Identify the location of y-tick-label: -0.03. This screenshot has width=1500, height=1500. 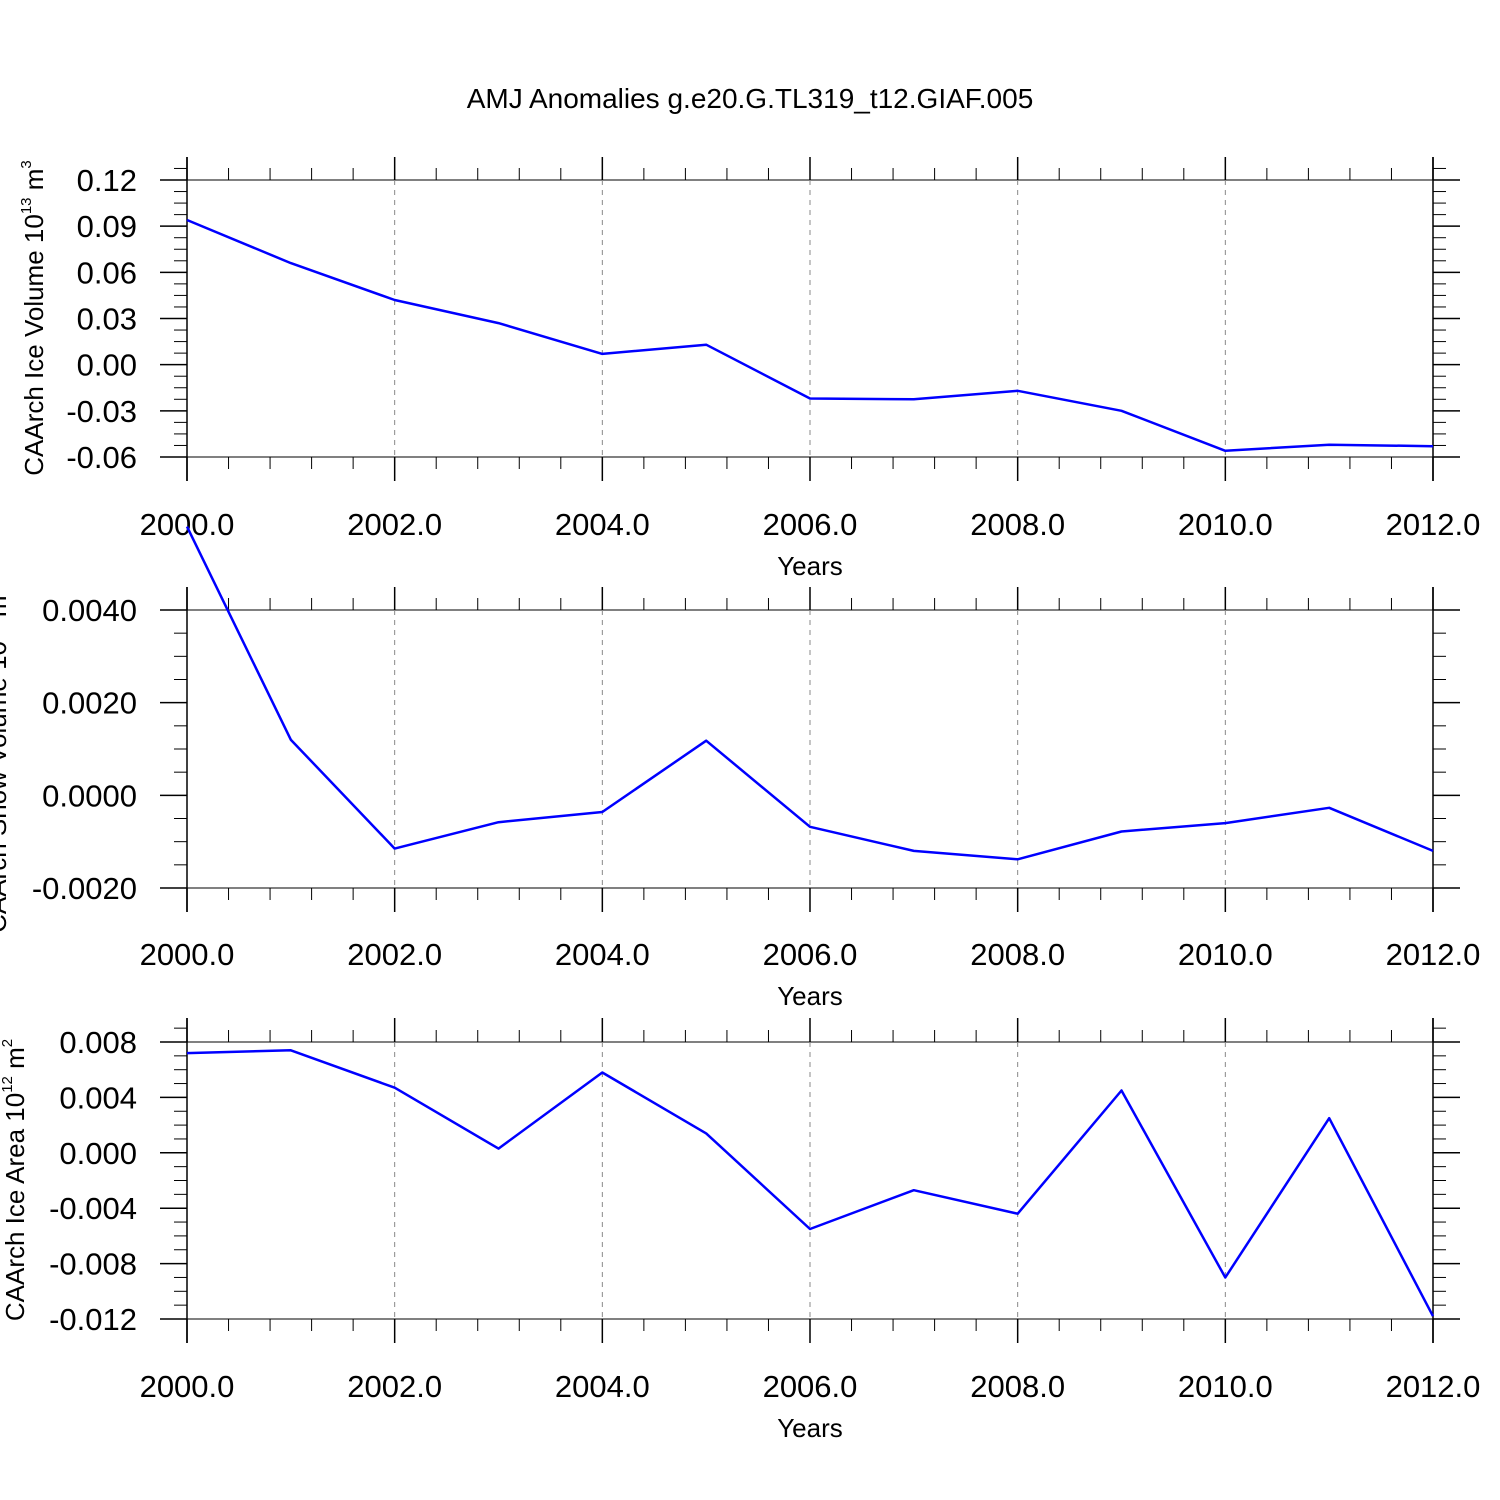
(101, 411).